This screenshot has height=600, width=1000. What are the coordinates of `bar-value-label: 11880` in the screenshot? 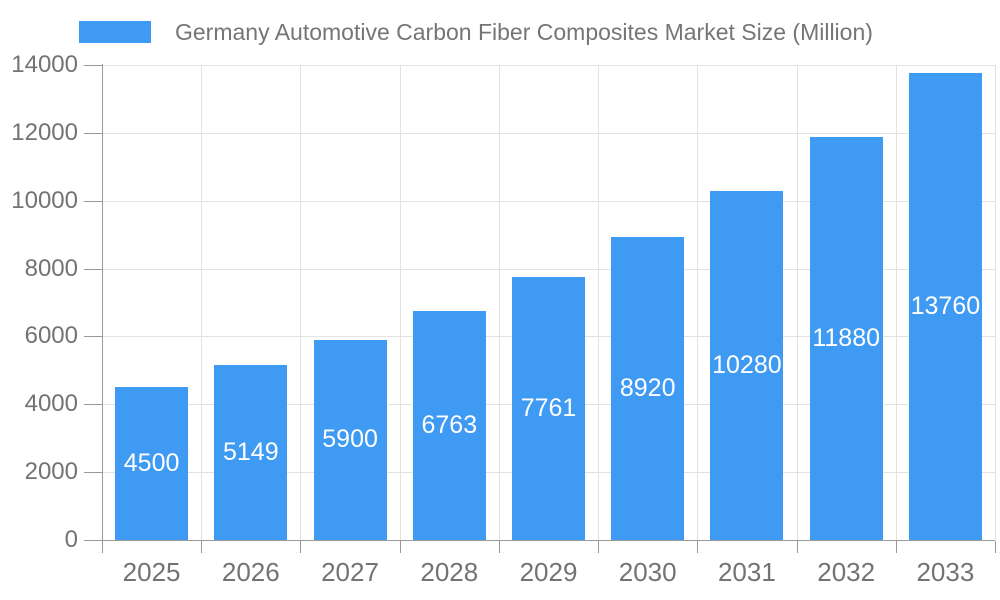 It's located at (846, 337).